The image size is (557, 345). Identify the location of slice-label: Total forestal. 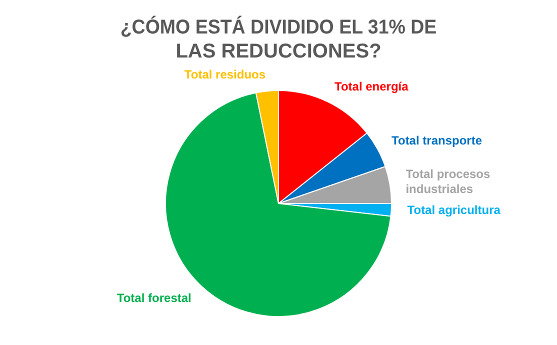
(154, 297).